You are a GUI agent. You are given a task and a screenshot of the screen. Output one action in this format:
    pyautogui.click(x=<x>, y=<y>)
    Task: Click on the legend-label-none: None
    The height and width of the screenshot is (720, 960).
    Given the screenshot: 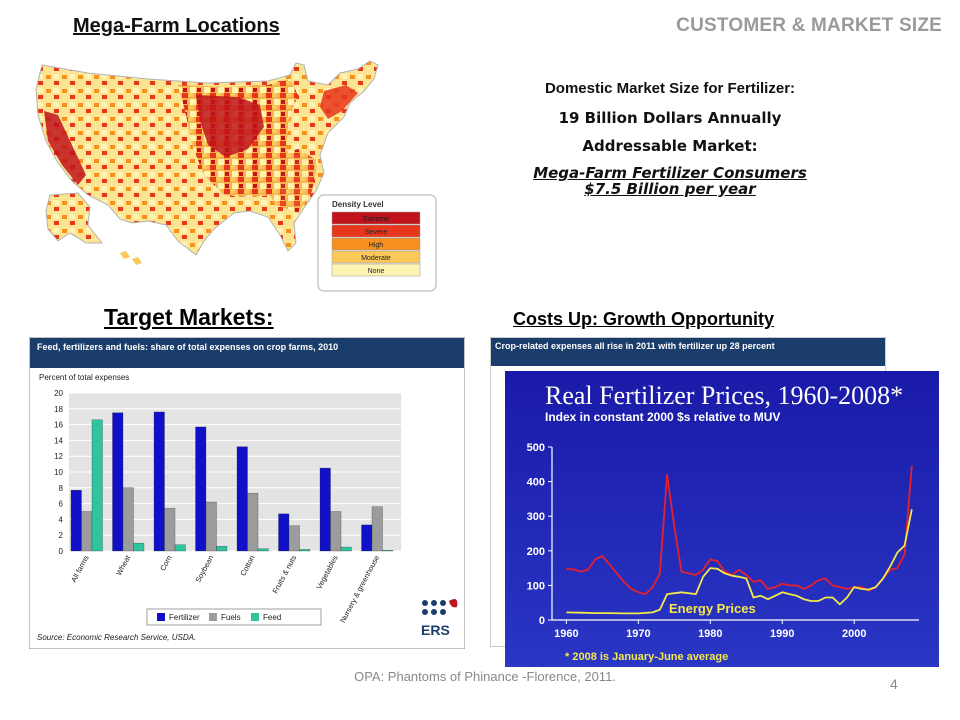 What is the action you would take?
    pyautogui.click(x=376, y=271)
    